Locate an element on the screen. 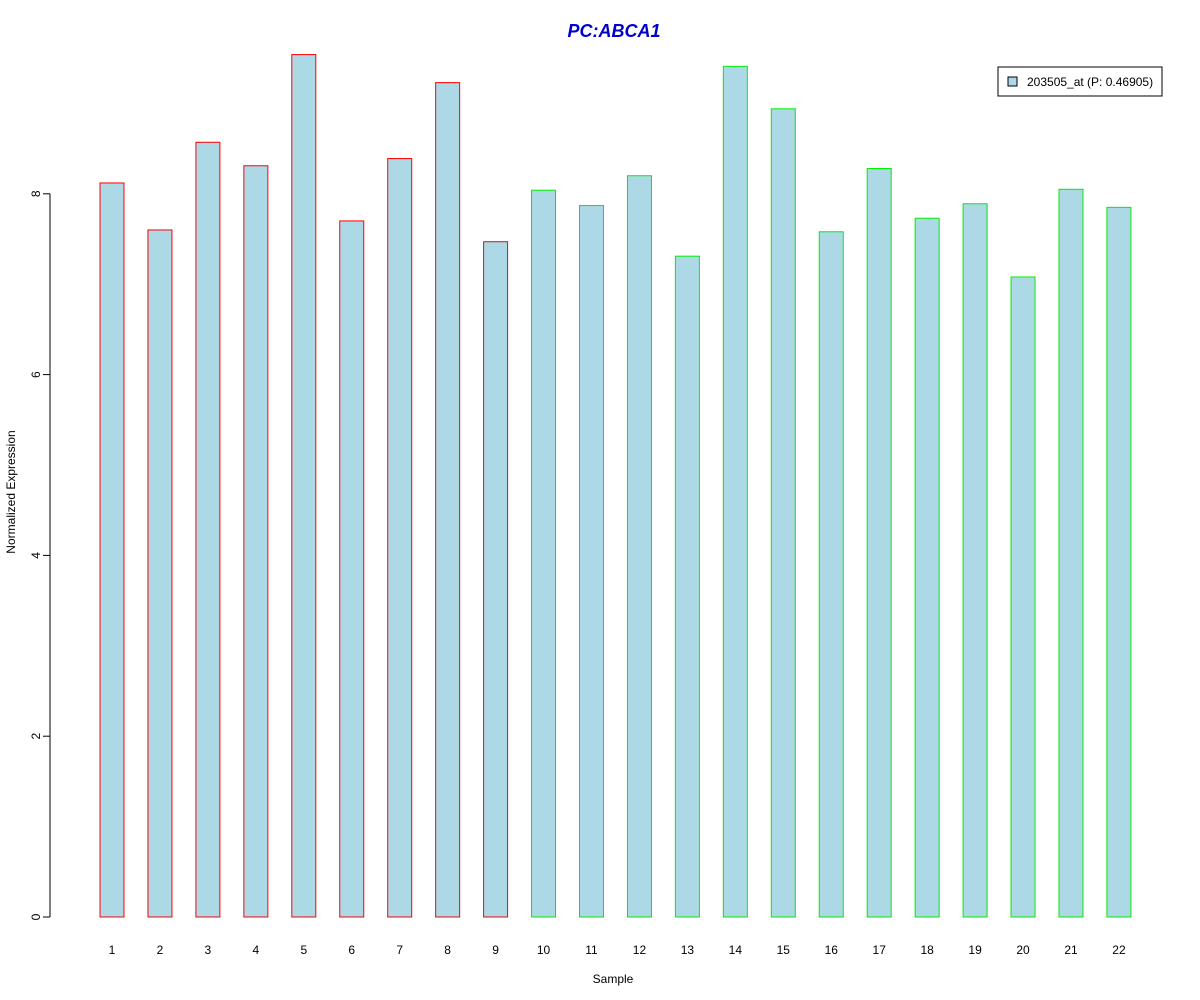 The image size is (1200, 1000). x-tick-label: 9 is located at coordinates (495, 950).